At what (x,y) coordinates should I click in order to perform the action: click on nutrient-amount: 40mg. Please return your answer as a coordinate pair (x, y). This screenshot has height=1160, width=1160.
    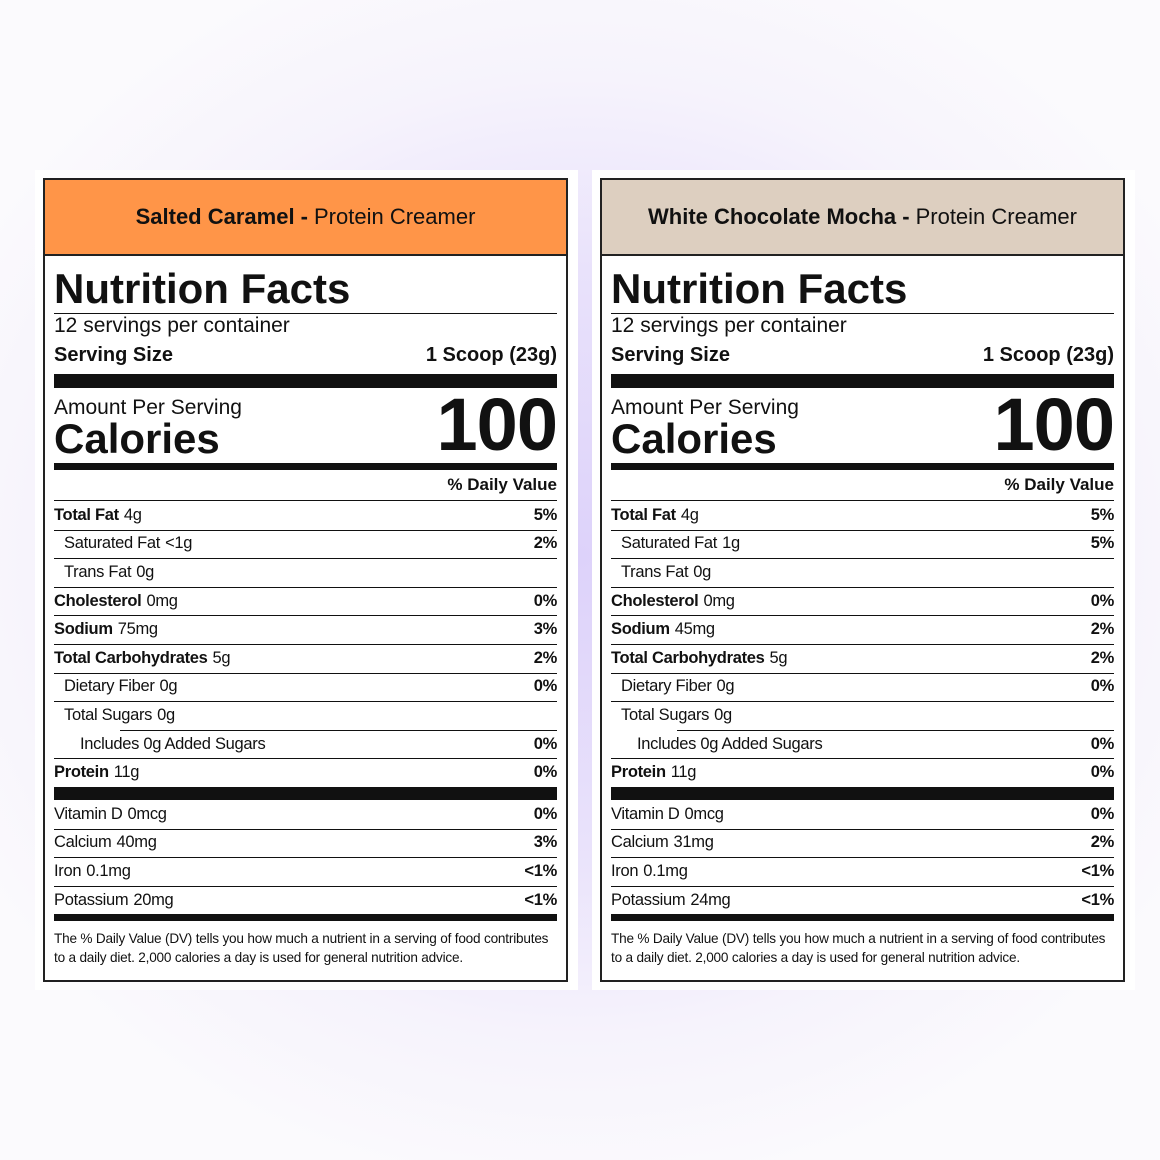
    Looking at the image, I should click on (136, 842).